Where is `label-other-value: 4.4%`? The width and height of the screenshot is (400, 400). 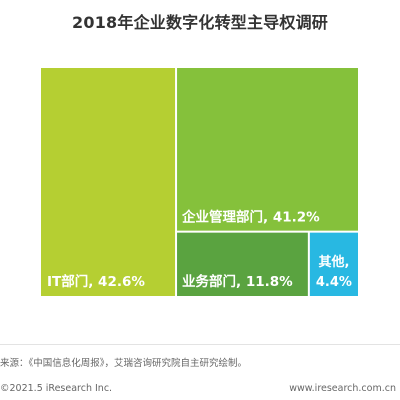
label-other-value: 4.4% is located at coordinates (334, 282).